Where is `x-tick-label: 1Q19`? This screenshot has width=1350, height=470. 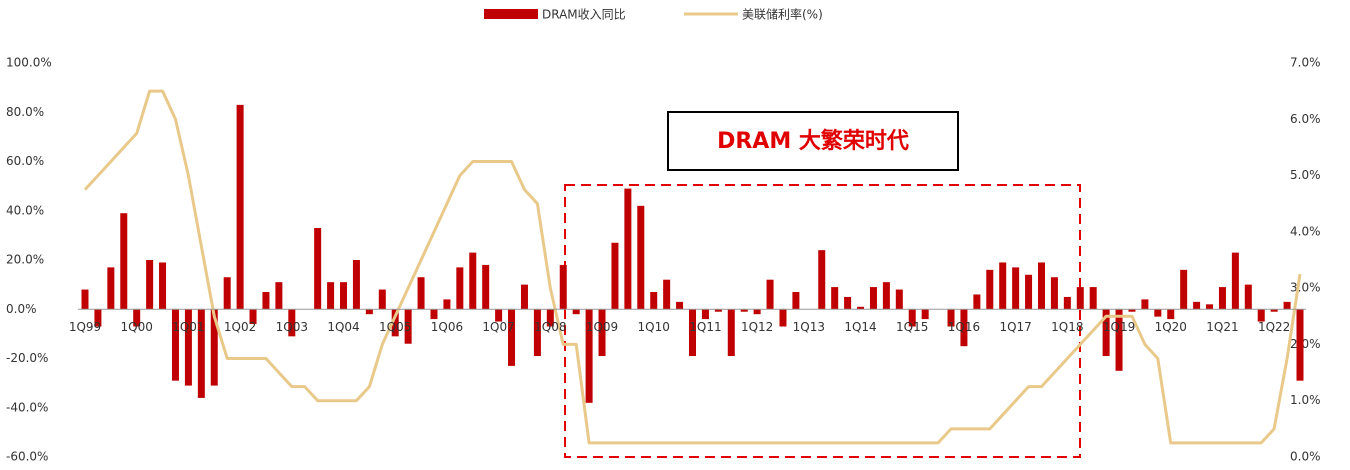
x-tick-label: 1Q19 is located at coordinates (1119, 327).